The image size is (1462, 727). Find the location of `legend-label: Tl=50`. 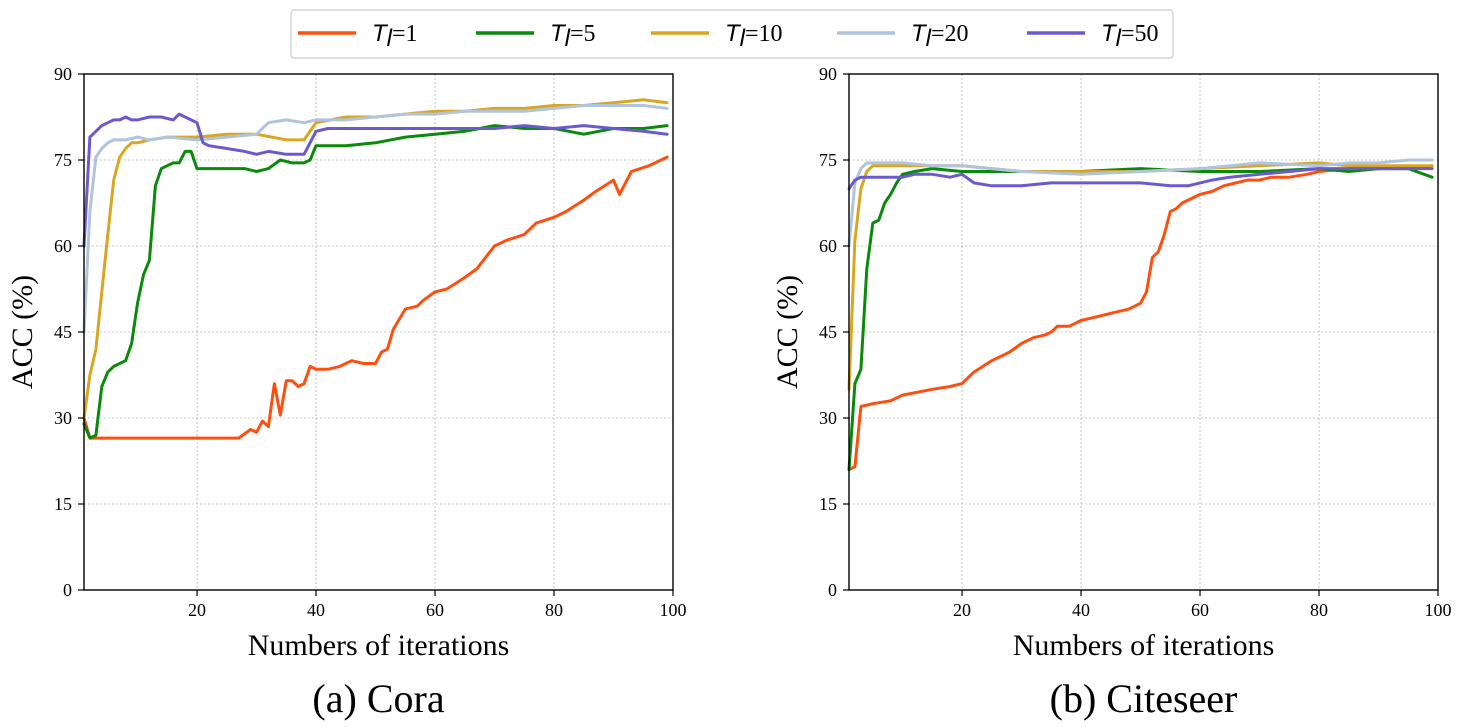

legend-label: Tl=50 is located at coordinates (1130, 36).